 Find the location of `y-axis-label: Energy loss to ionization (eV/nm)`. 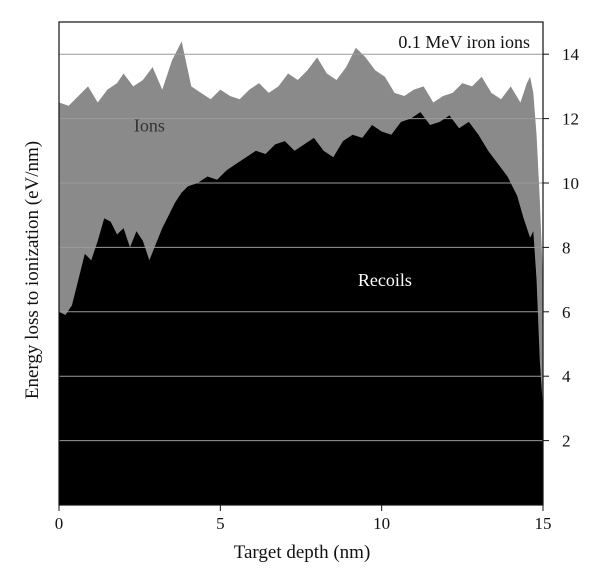

y-axis-label: Energy loss to ionization (eV/nm) is located at coordinates (32, 270).